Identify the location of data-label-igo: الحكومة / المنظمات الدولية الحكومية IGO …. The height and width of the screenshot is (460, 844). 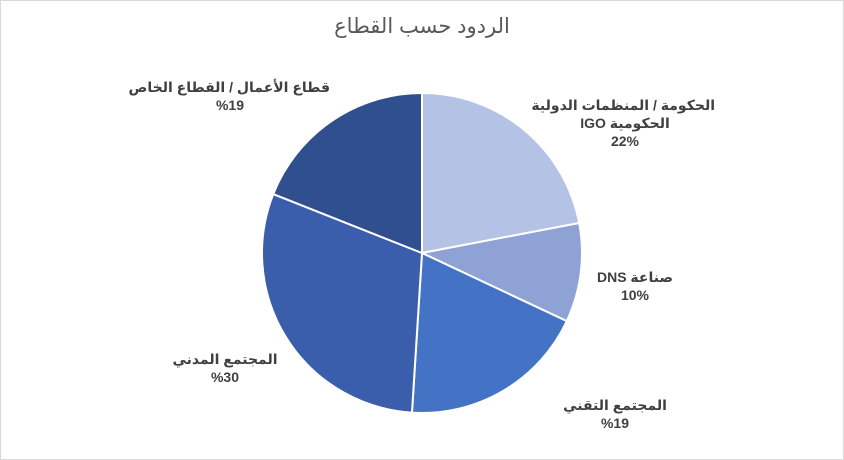
(623, 123).